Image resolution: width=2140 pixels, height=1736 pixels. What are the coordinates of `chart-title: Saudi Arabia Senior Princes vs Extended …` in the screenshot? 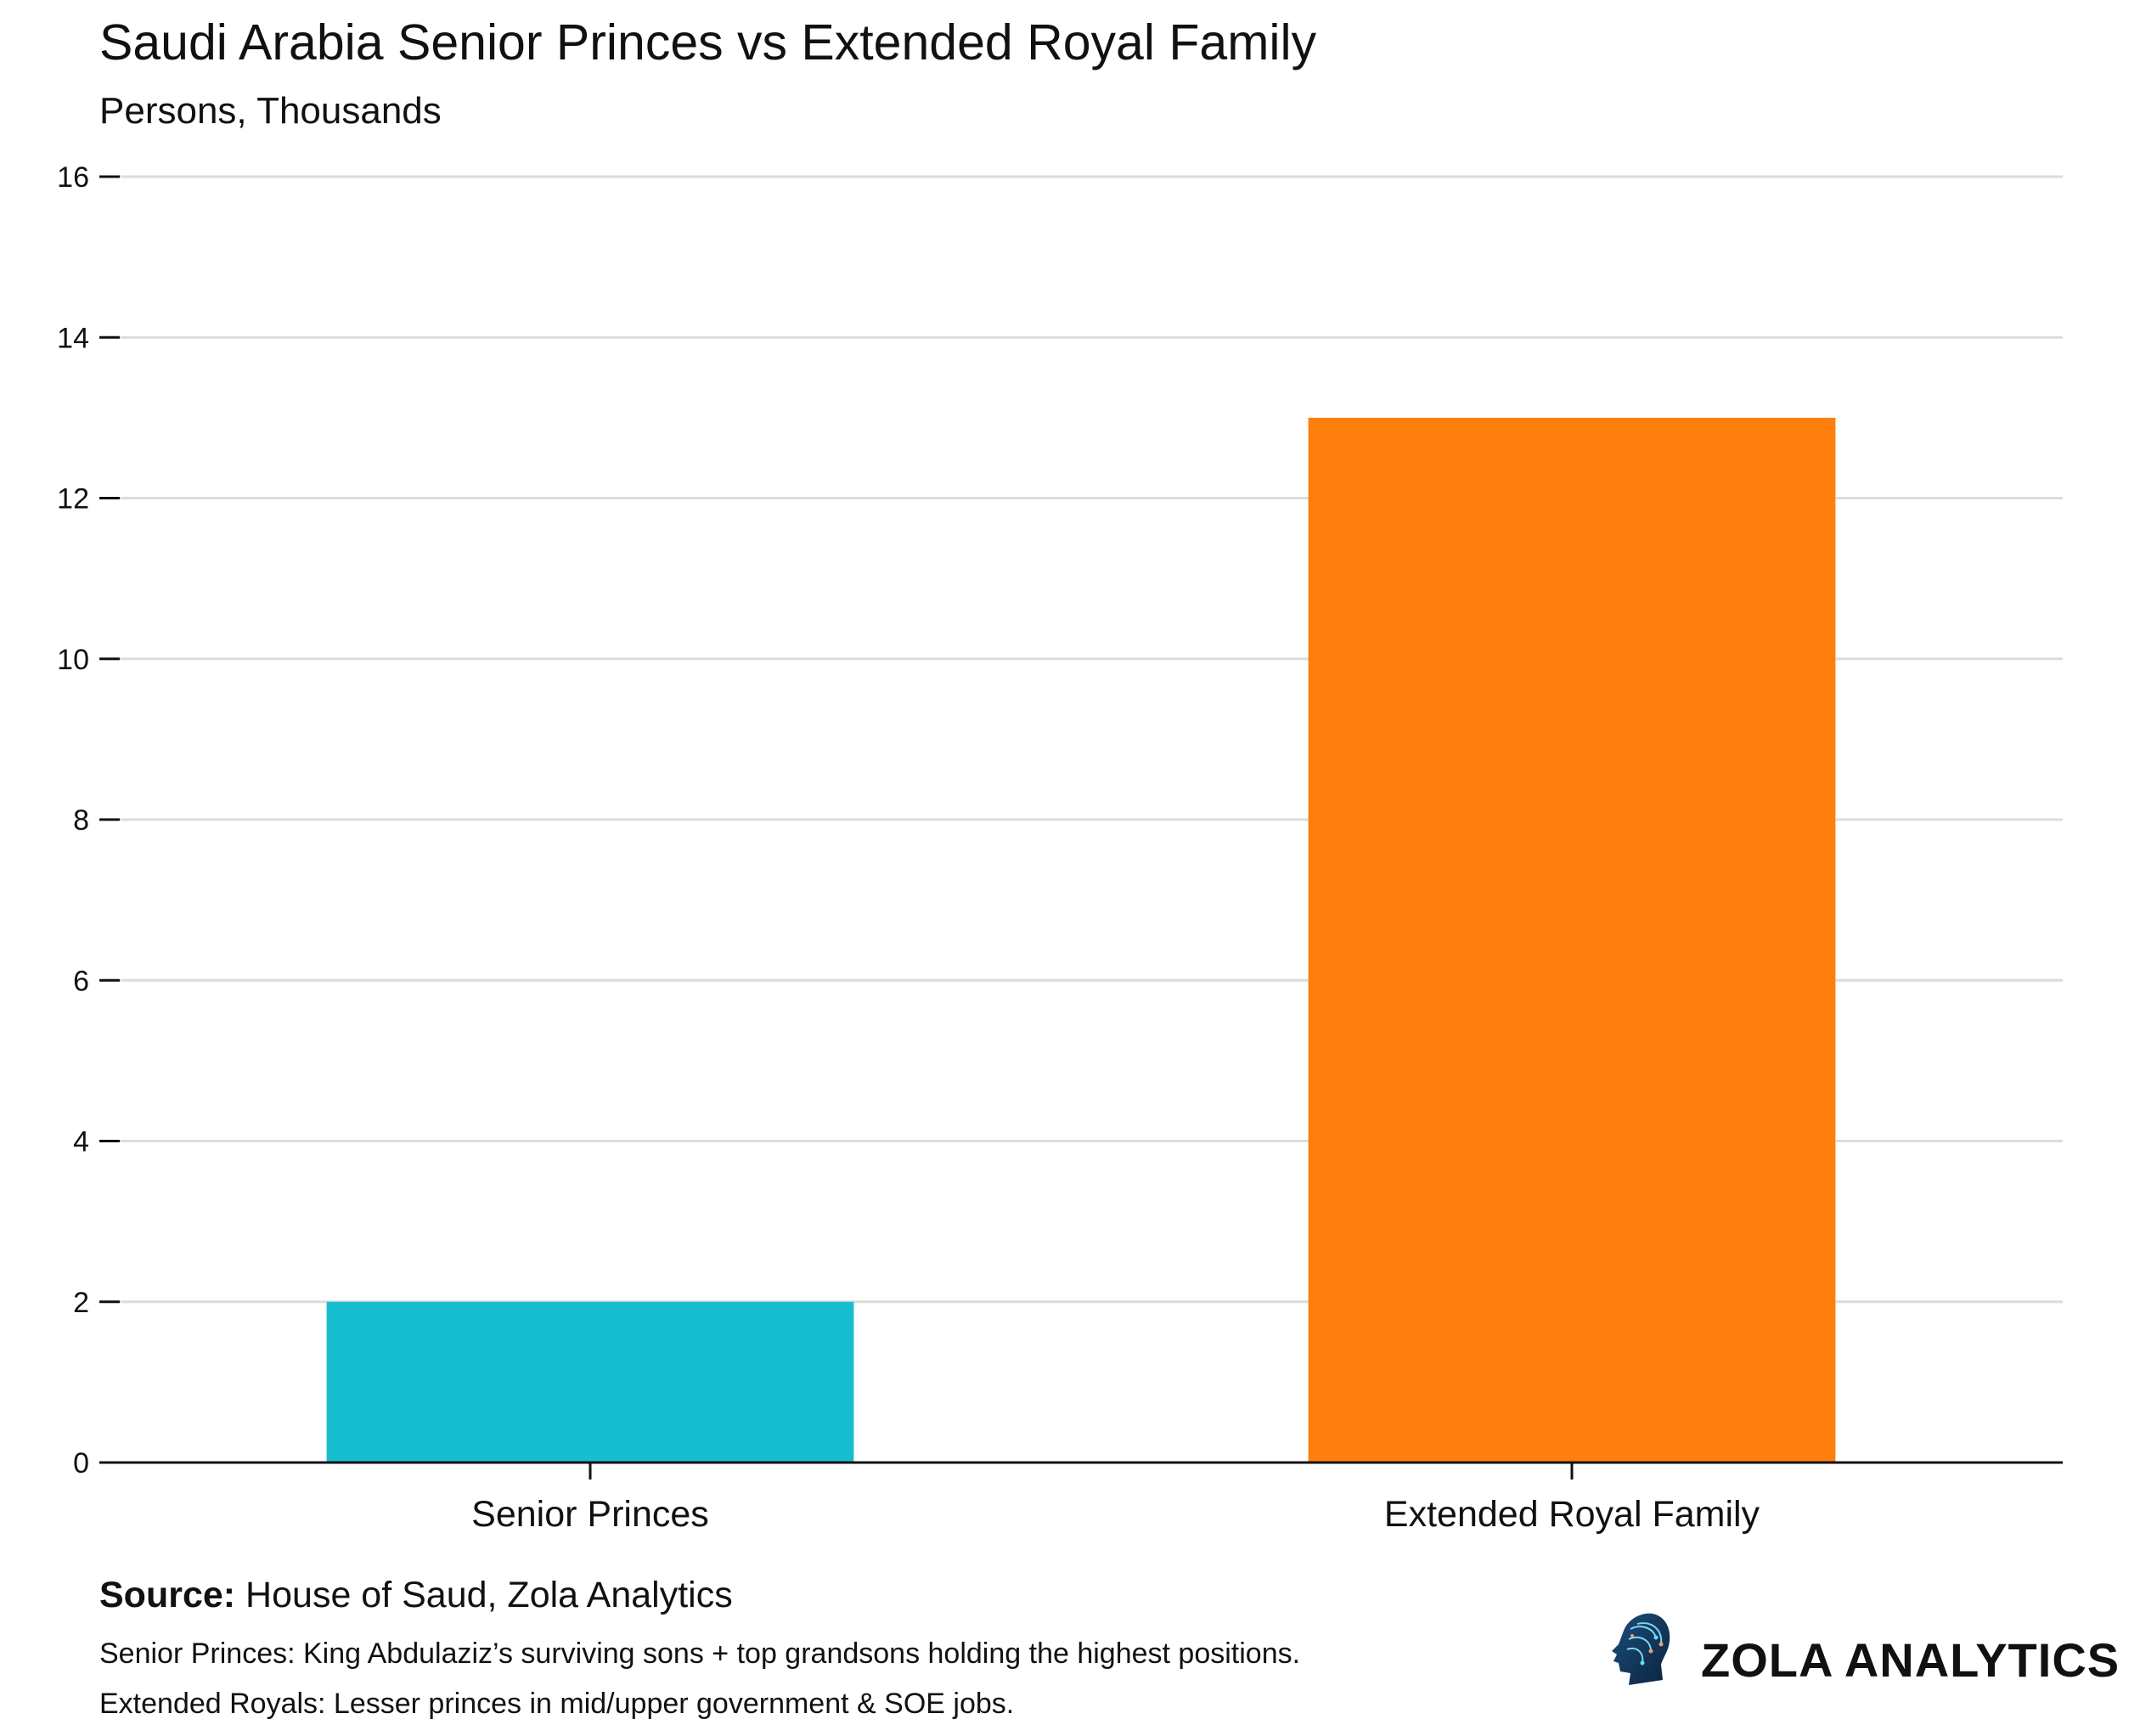 It's located at (708, 42).